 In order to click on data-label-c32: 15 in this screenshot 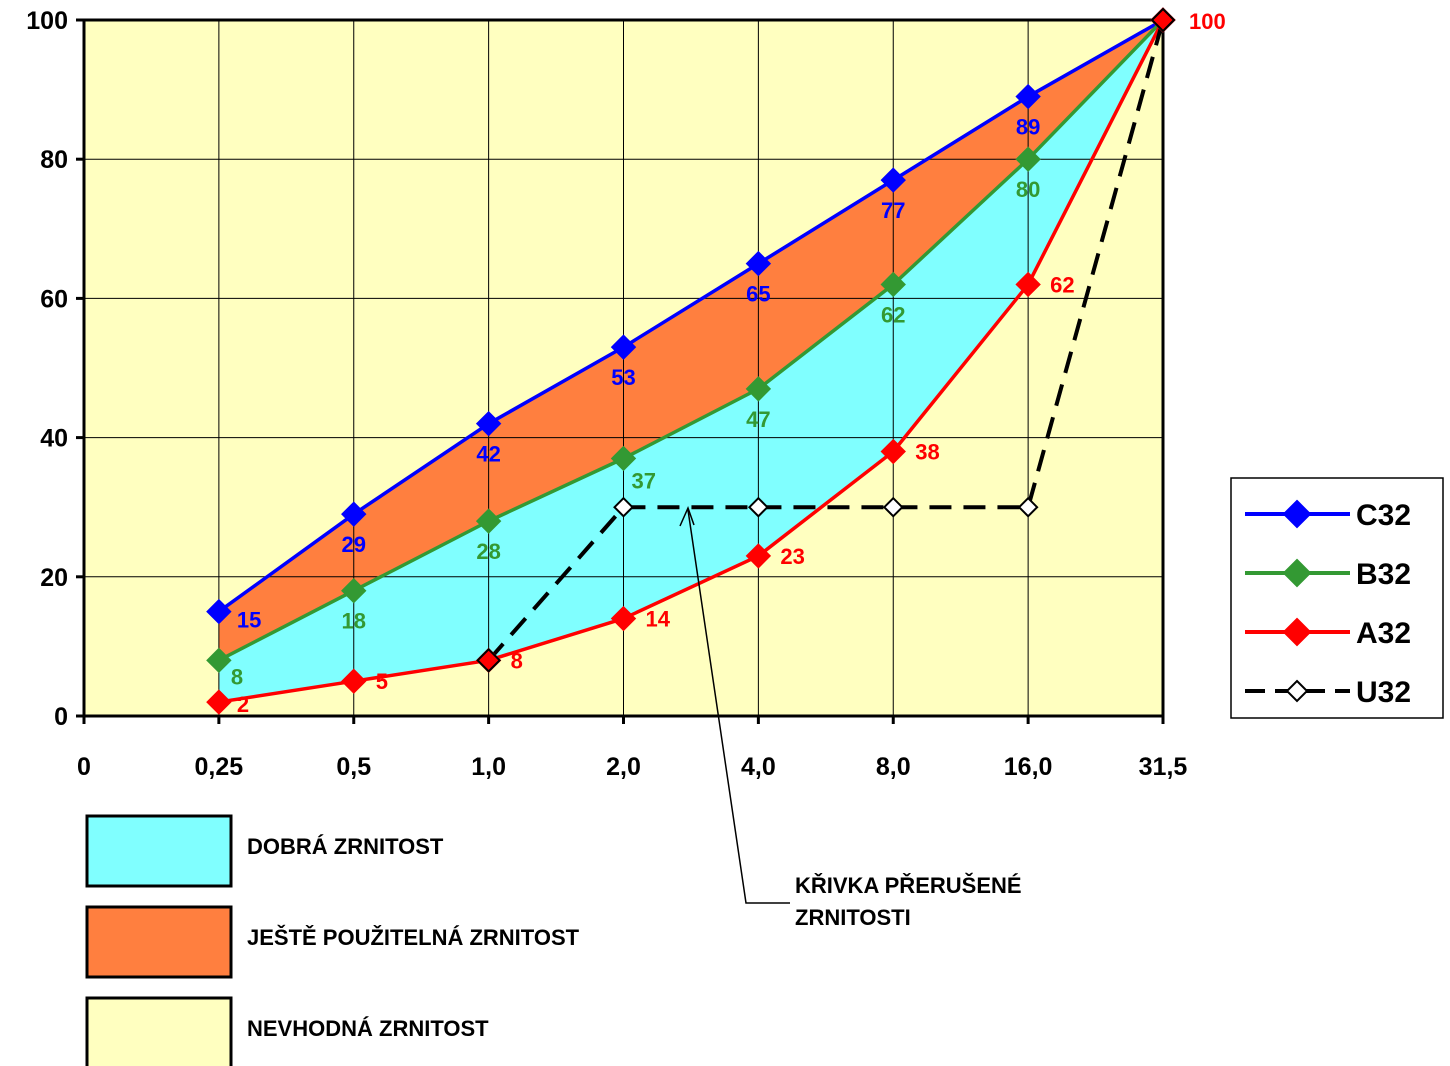, I will do `click(249, 620)`.